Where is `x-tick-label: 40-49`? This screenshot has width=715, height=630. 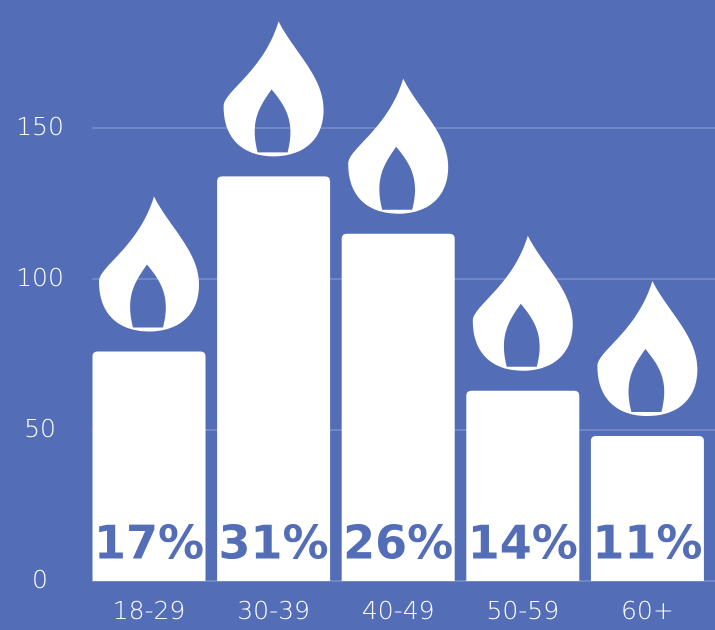
x-tick-label: 40-49 is located at coordinates (398, 610).